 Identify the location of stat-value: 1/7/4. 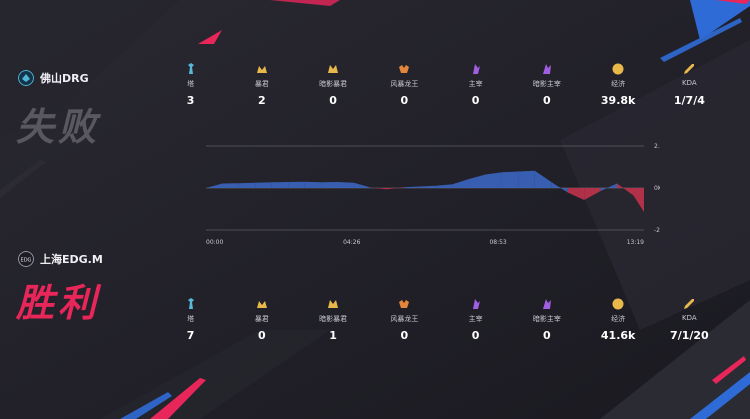
(689, 100).